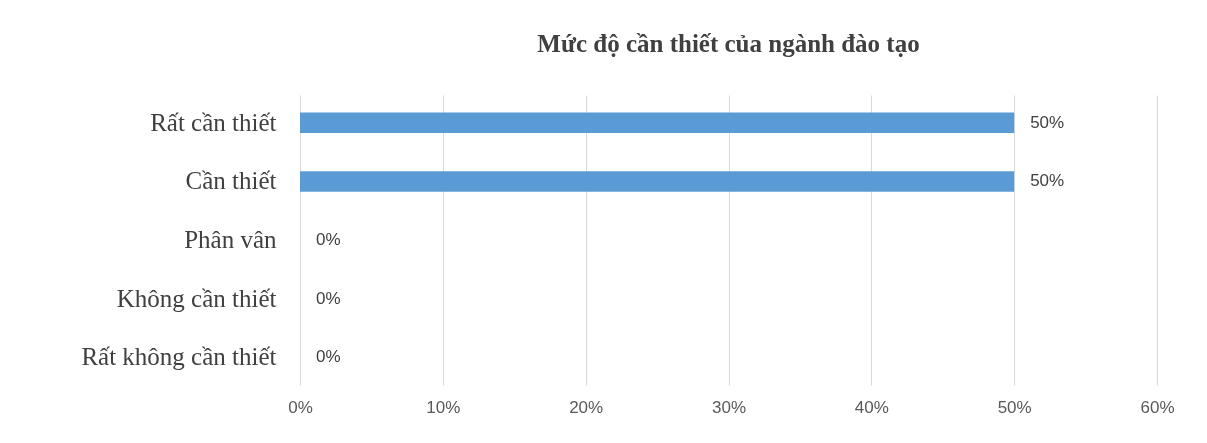 The width and height of the screenshot is (1207, 443). Describe the element at coordinates (230, 239) in the screenshot. I see `y-tick-label: Phân vân` at that location.